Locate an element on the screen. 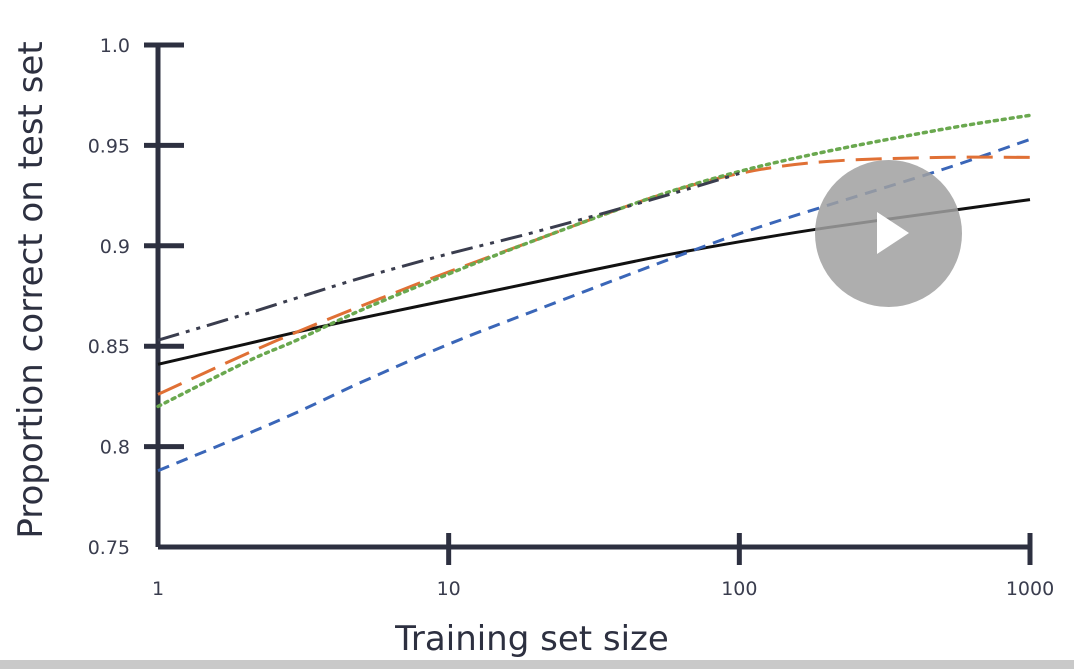 The height and width of the screenshot is (669, 1074). x-axis: 1 10 100 1000 is located at coordinates (603, 566).